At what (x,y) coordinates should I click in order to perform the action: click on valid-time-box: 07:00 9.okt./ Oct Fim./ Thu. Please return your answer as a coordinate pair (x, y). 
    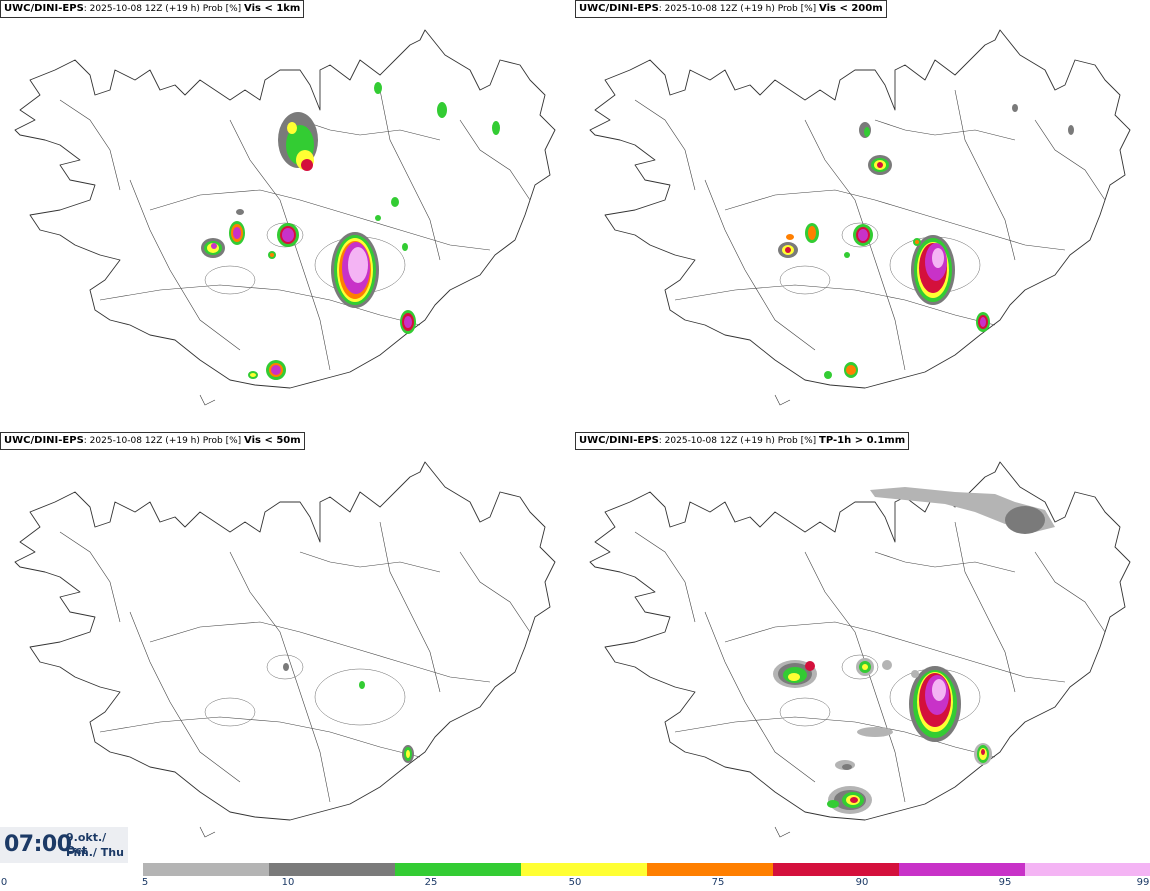
    Looking at the image, I should click on (64, 845).